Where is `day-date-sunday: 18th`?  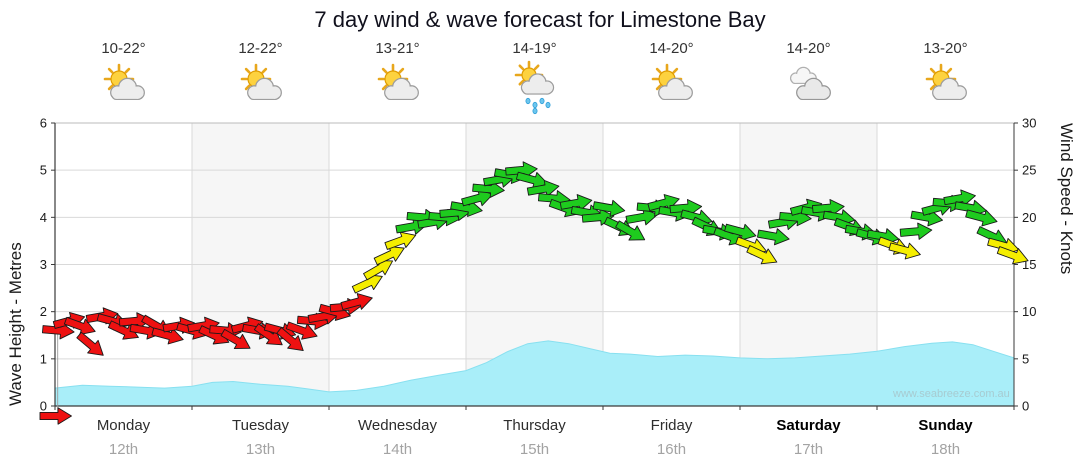
day-date-sunday: 18th is located at coordinates (945, 449).